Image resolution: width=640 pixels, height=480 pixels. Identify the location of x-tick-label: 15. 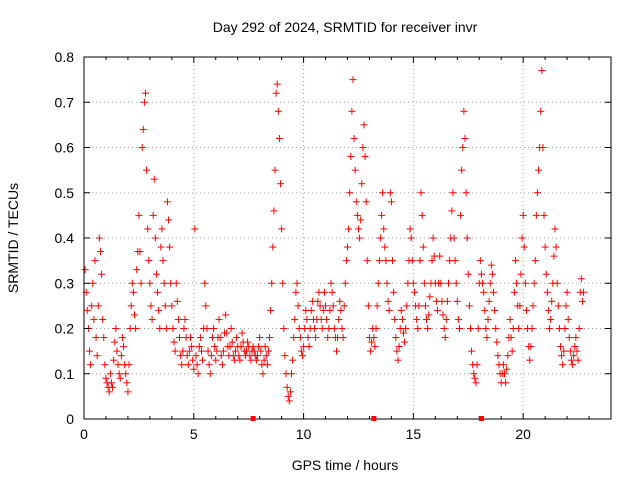
(414, 434).